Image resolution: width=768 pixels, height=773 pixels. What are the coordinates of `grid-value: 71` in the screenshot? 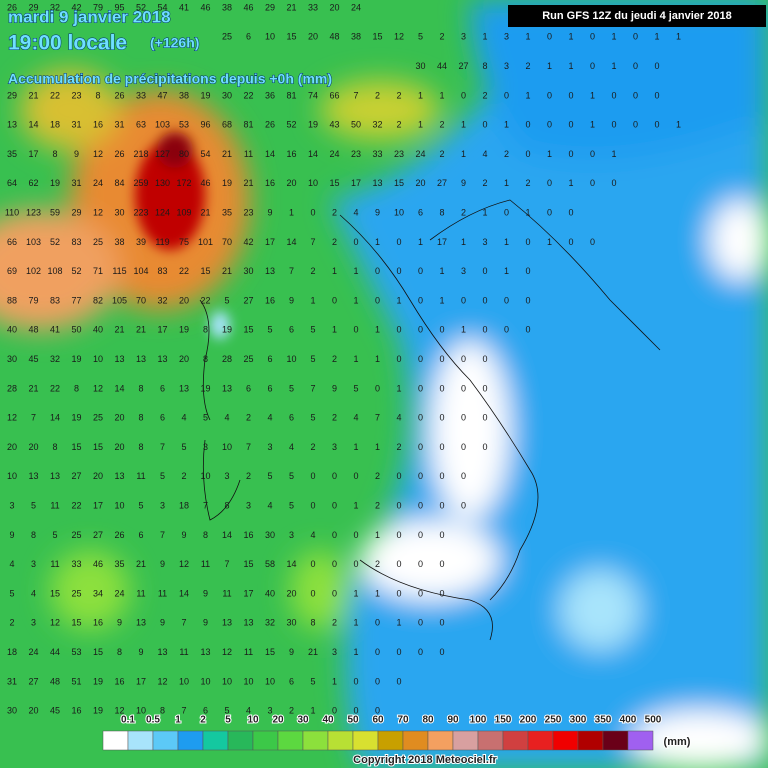 It's located at (98, 271).